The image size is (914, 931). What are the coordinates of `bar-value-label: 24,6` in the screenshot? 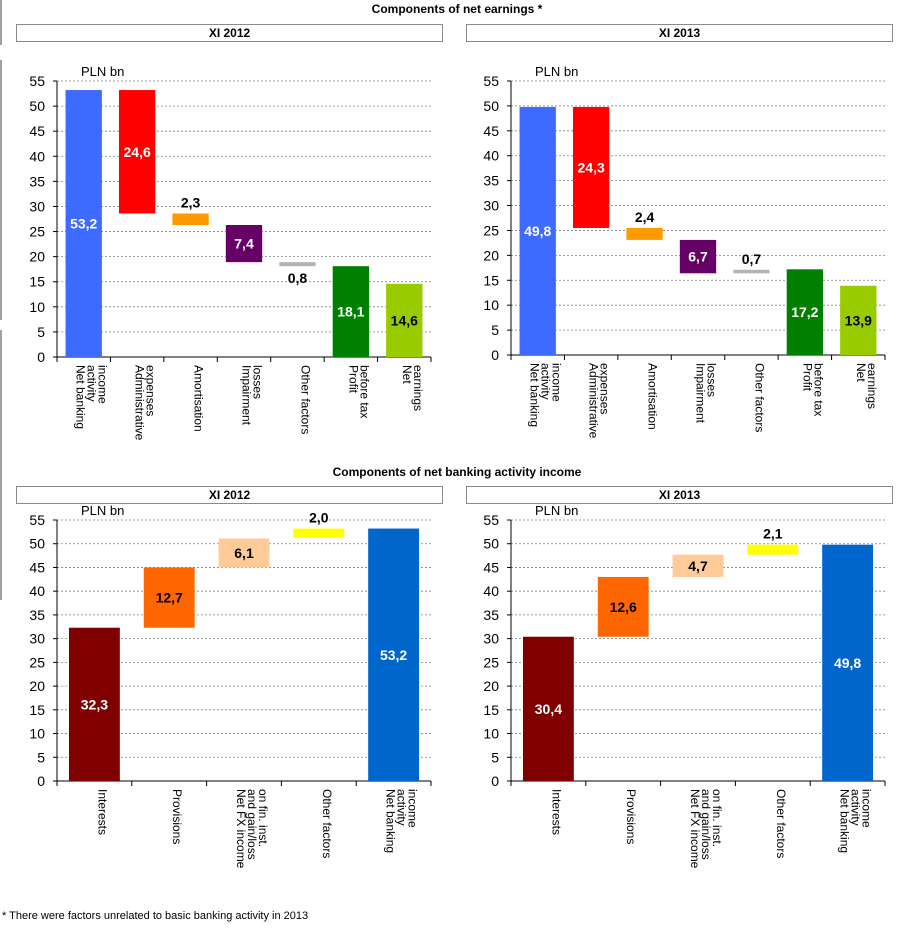 It's located at (137, 152).